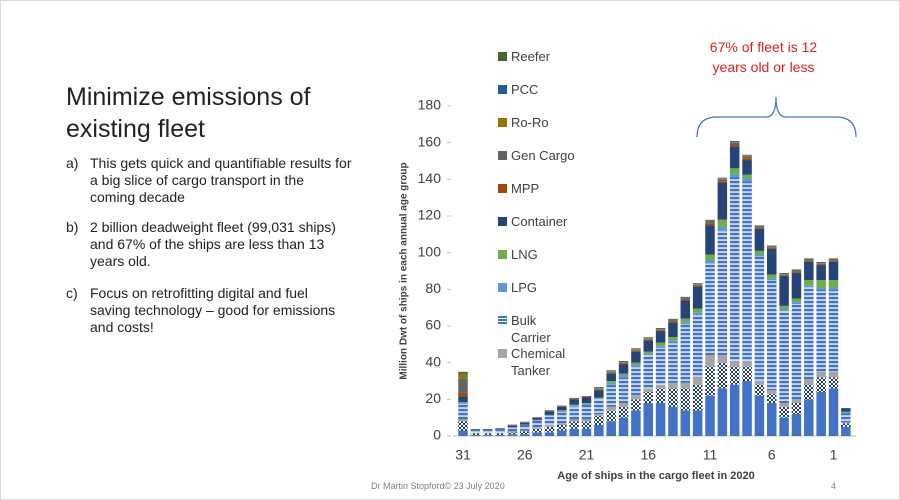  Describe the element at coordinates (72, 163) in the screenshot. I see `bullet-label: a)` at that location.